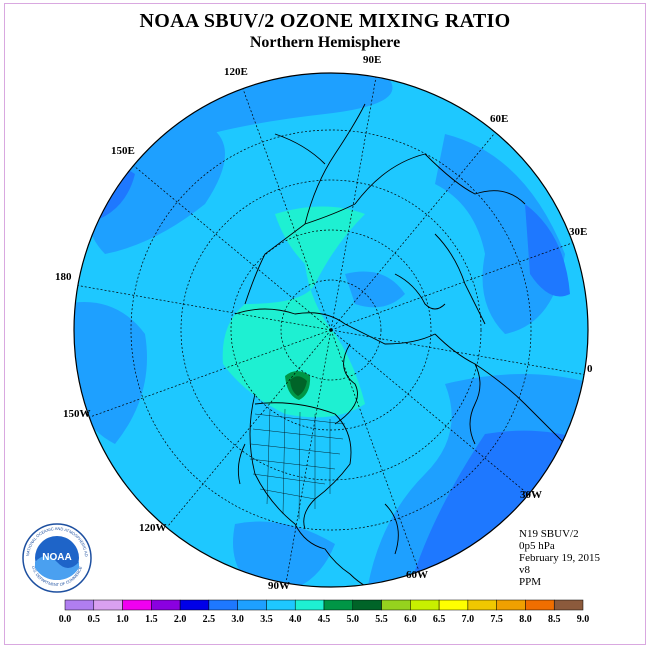  I want to click on lon-label-60e: 60E, so click(499, 119).